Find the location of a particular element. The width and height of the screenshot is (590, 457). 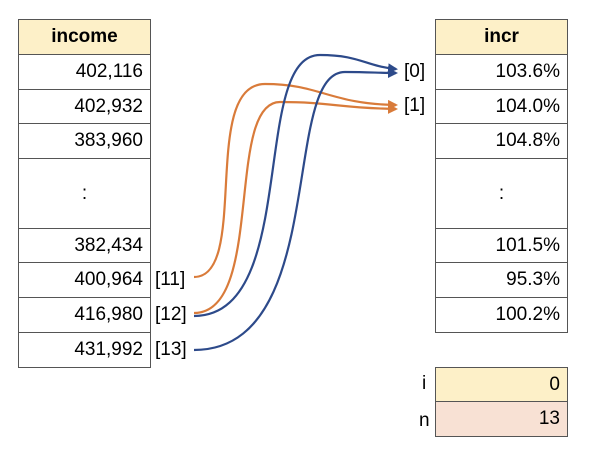

income-cell-6: 416,980 is located at coordinates (84, 315).